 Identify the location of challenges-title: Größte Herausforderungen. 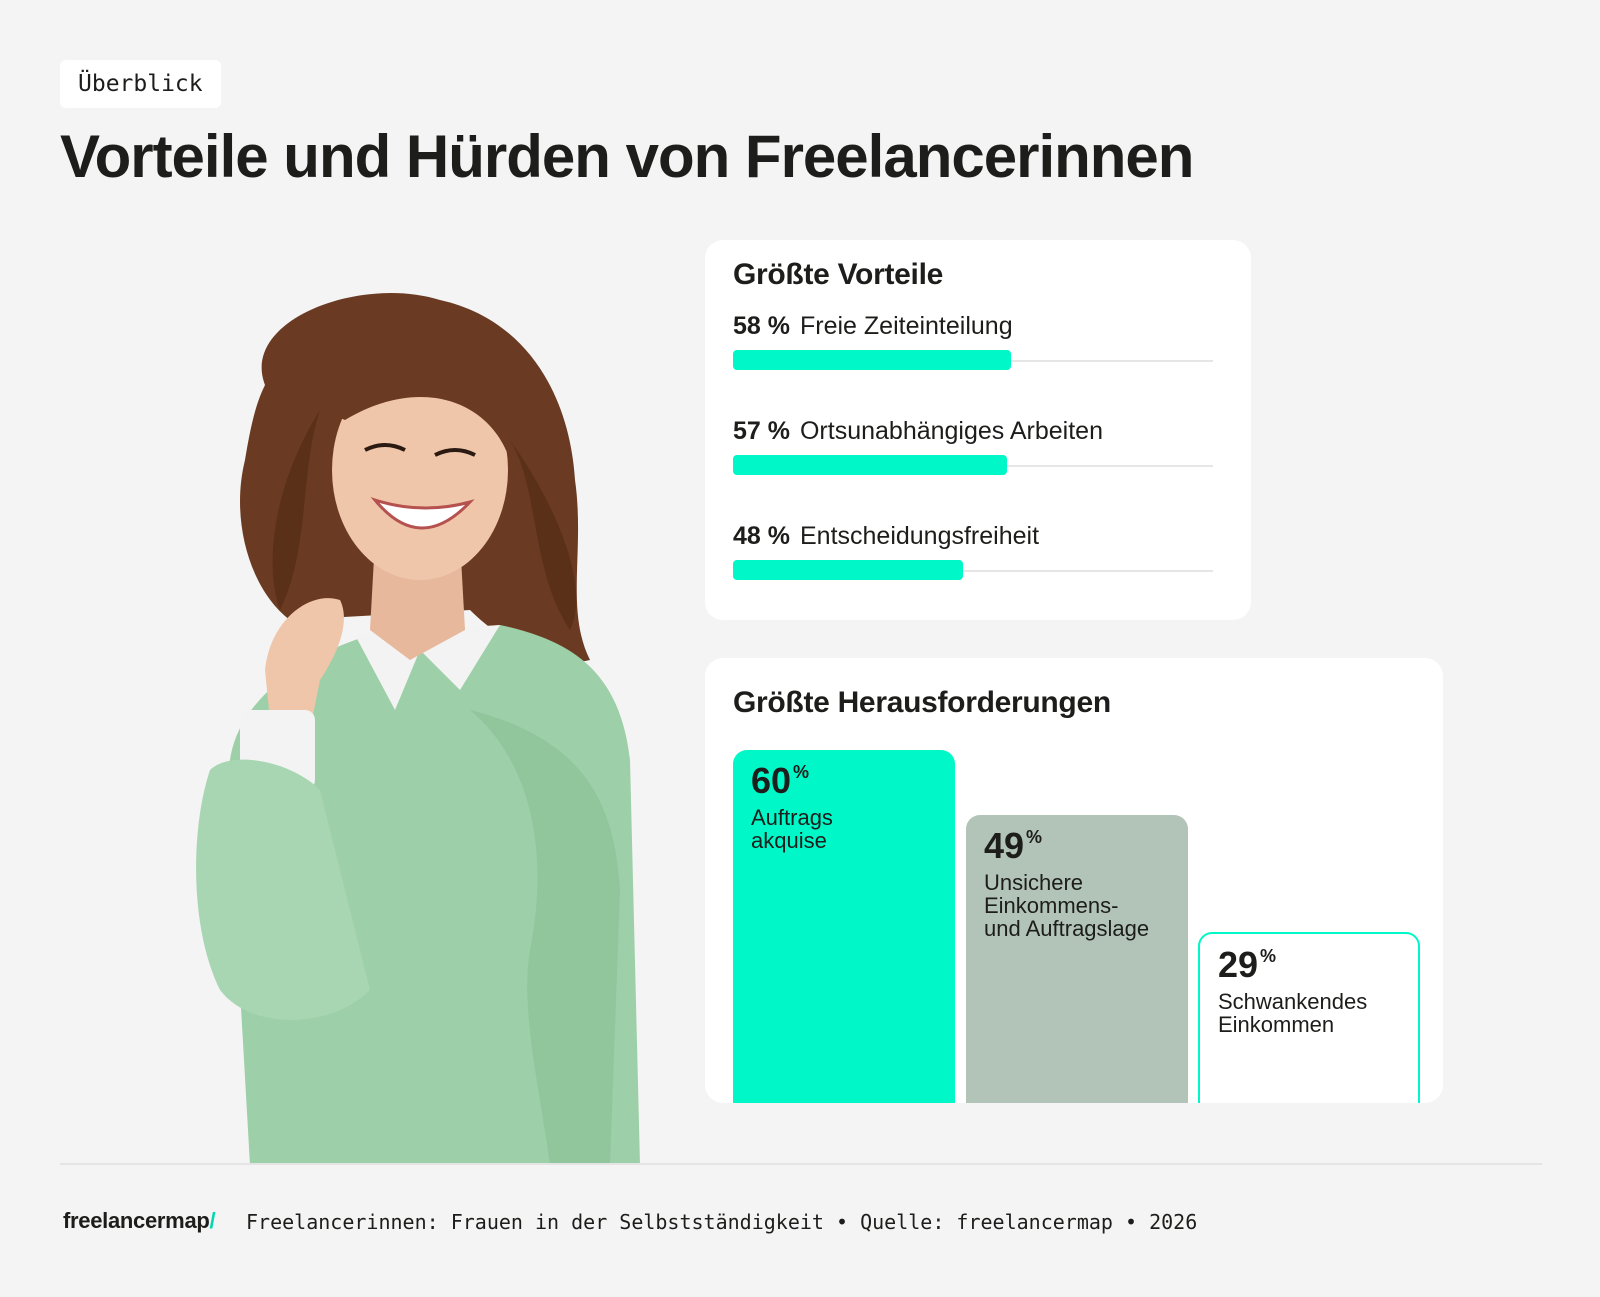
(922, 702).